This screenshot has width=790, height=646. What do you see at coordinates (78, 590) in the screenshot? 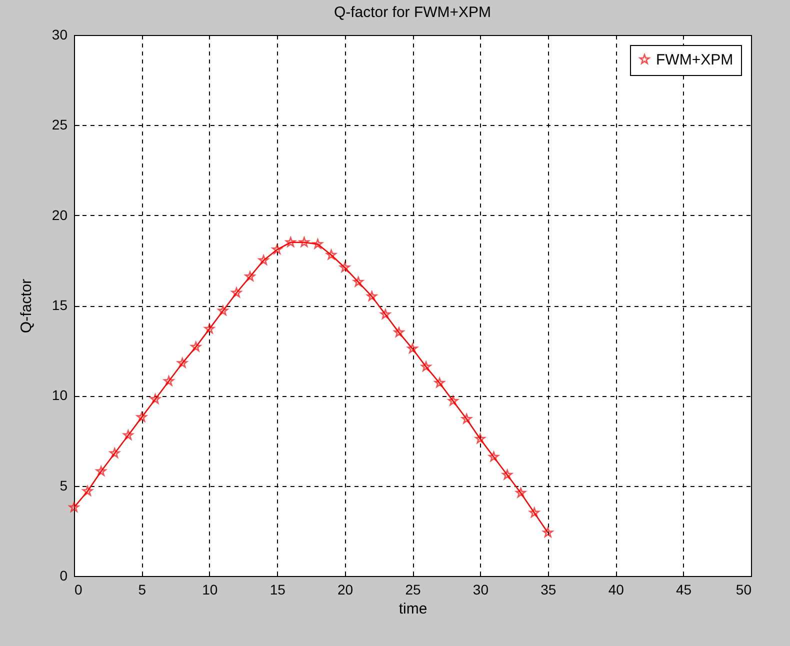
I see `x-tick-label: 0` at bounding box center [78, 590].